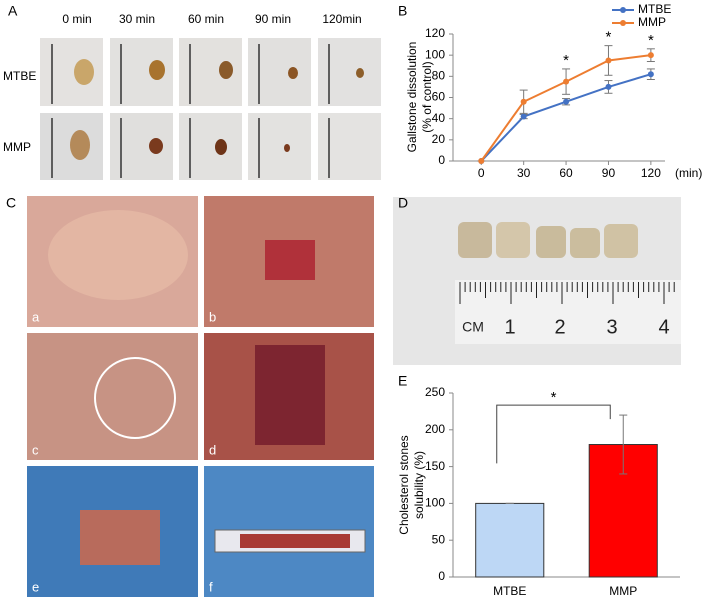 The width and height of the screenshot is (709, 605). I want to click on panel-label: B, so click(402, 11).